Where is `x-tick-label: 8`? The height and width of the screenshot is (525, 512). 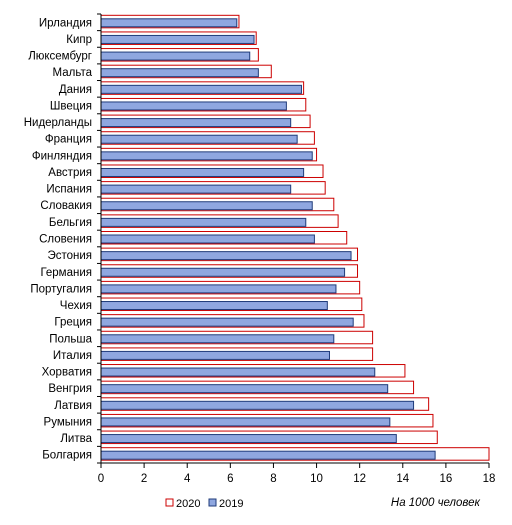 x-tick-label: 8 is located at coordinates (273, 479).